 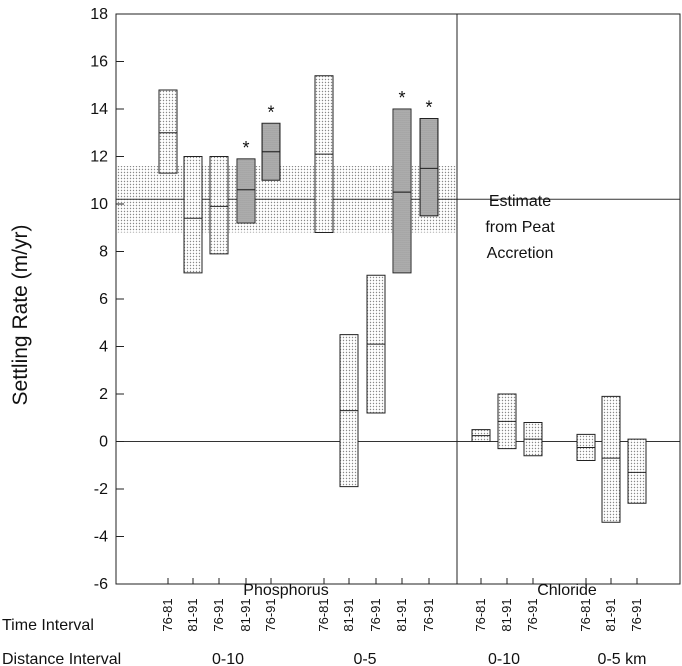 I want to click on y-tick-label: 14, so click(x=99, y=109).